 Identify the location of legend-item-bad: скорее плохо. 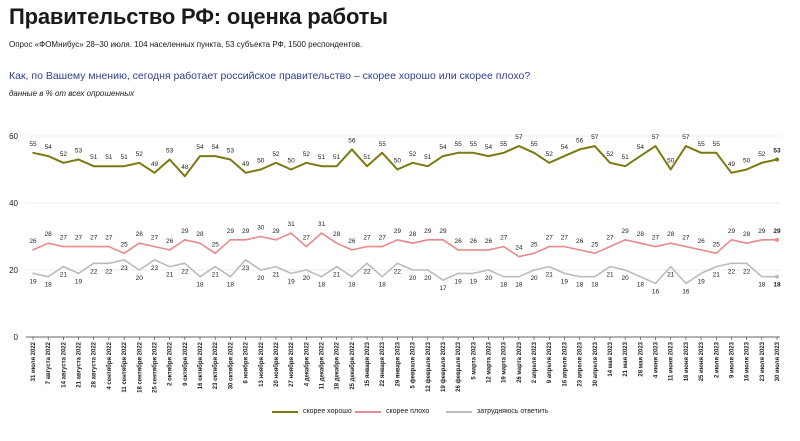
(392, 411).